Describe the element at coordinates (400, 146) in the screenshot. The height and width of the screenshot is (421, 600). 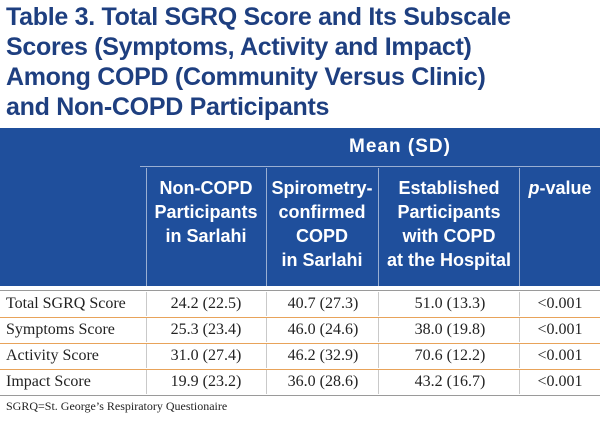
I see `mean-sd-group-label: Mean (SD)` at that location.